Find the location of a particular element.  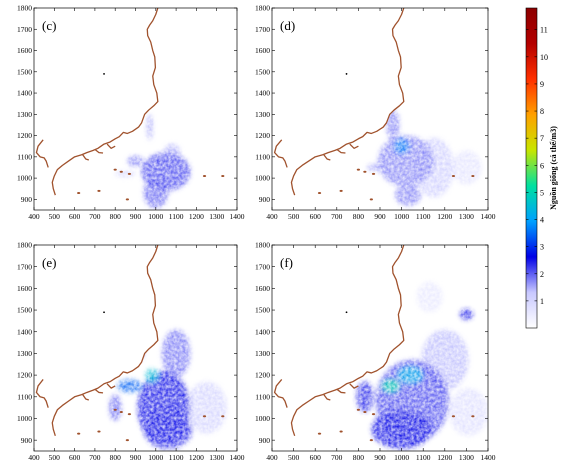

colorbar-tick-label: 7 is located at coordinates (542, 138).